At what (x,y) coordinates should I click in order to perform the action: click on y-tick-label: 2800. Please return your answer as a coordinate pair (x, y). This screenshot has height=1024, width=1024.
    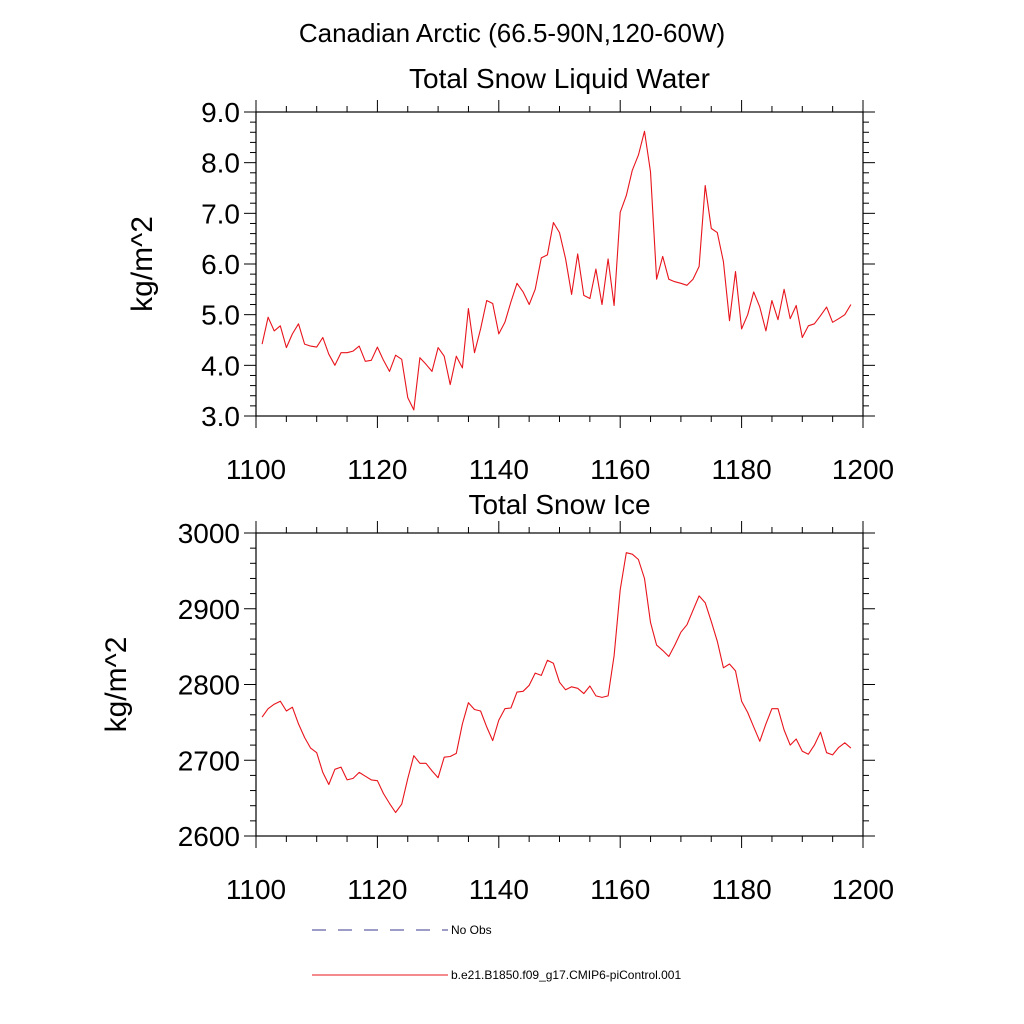
    Looking at the image, I should click on (209, 685).